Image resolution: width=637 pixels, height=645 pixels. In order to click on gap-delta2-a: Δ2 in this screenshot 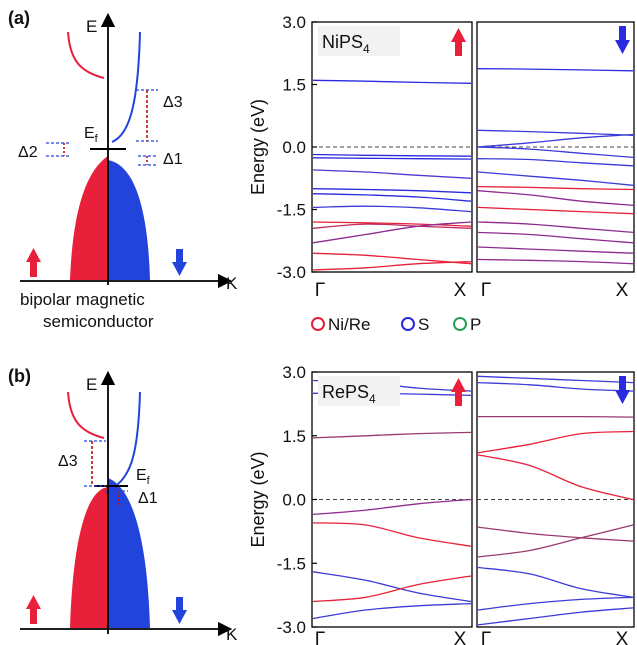, I will do `click(28, 152)`.